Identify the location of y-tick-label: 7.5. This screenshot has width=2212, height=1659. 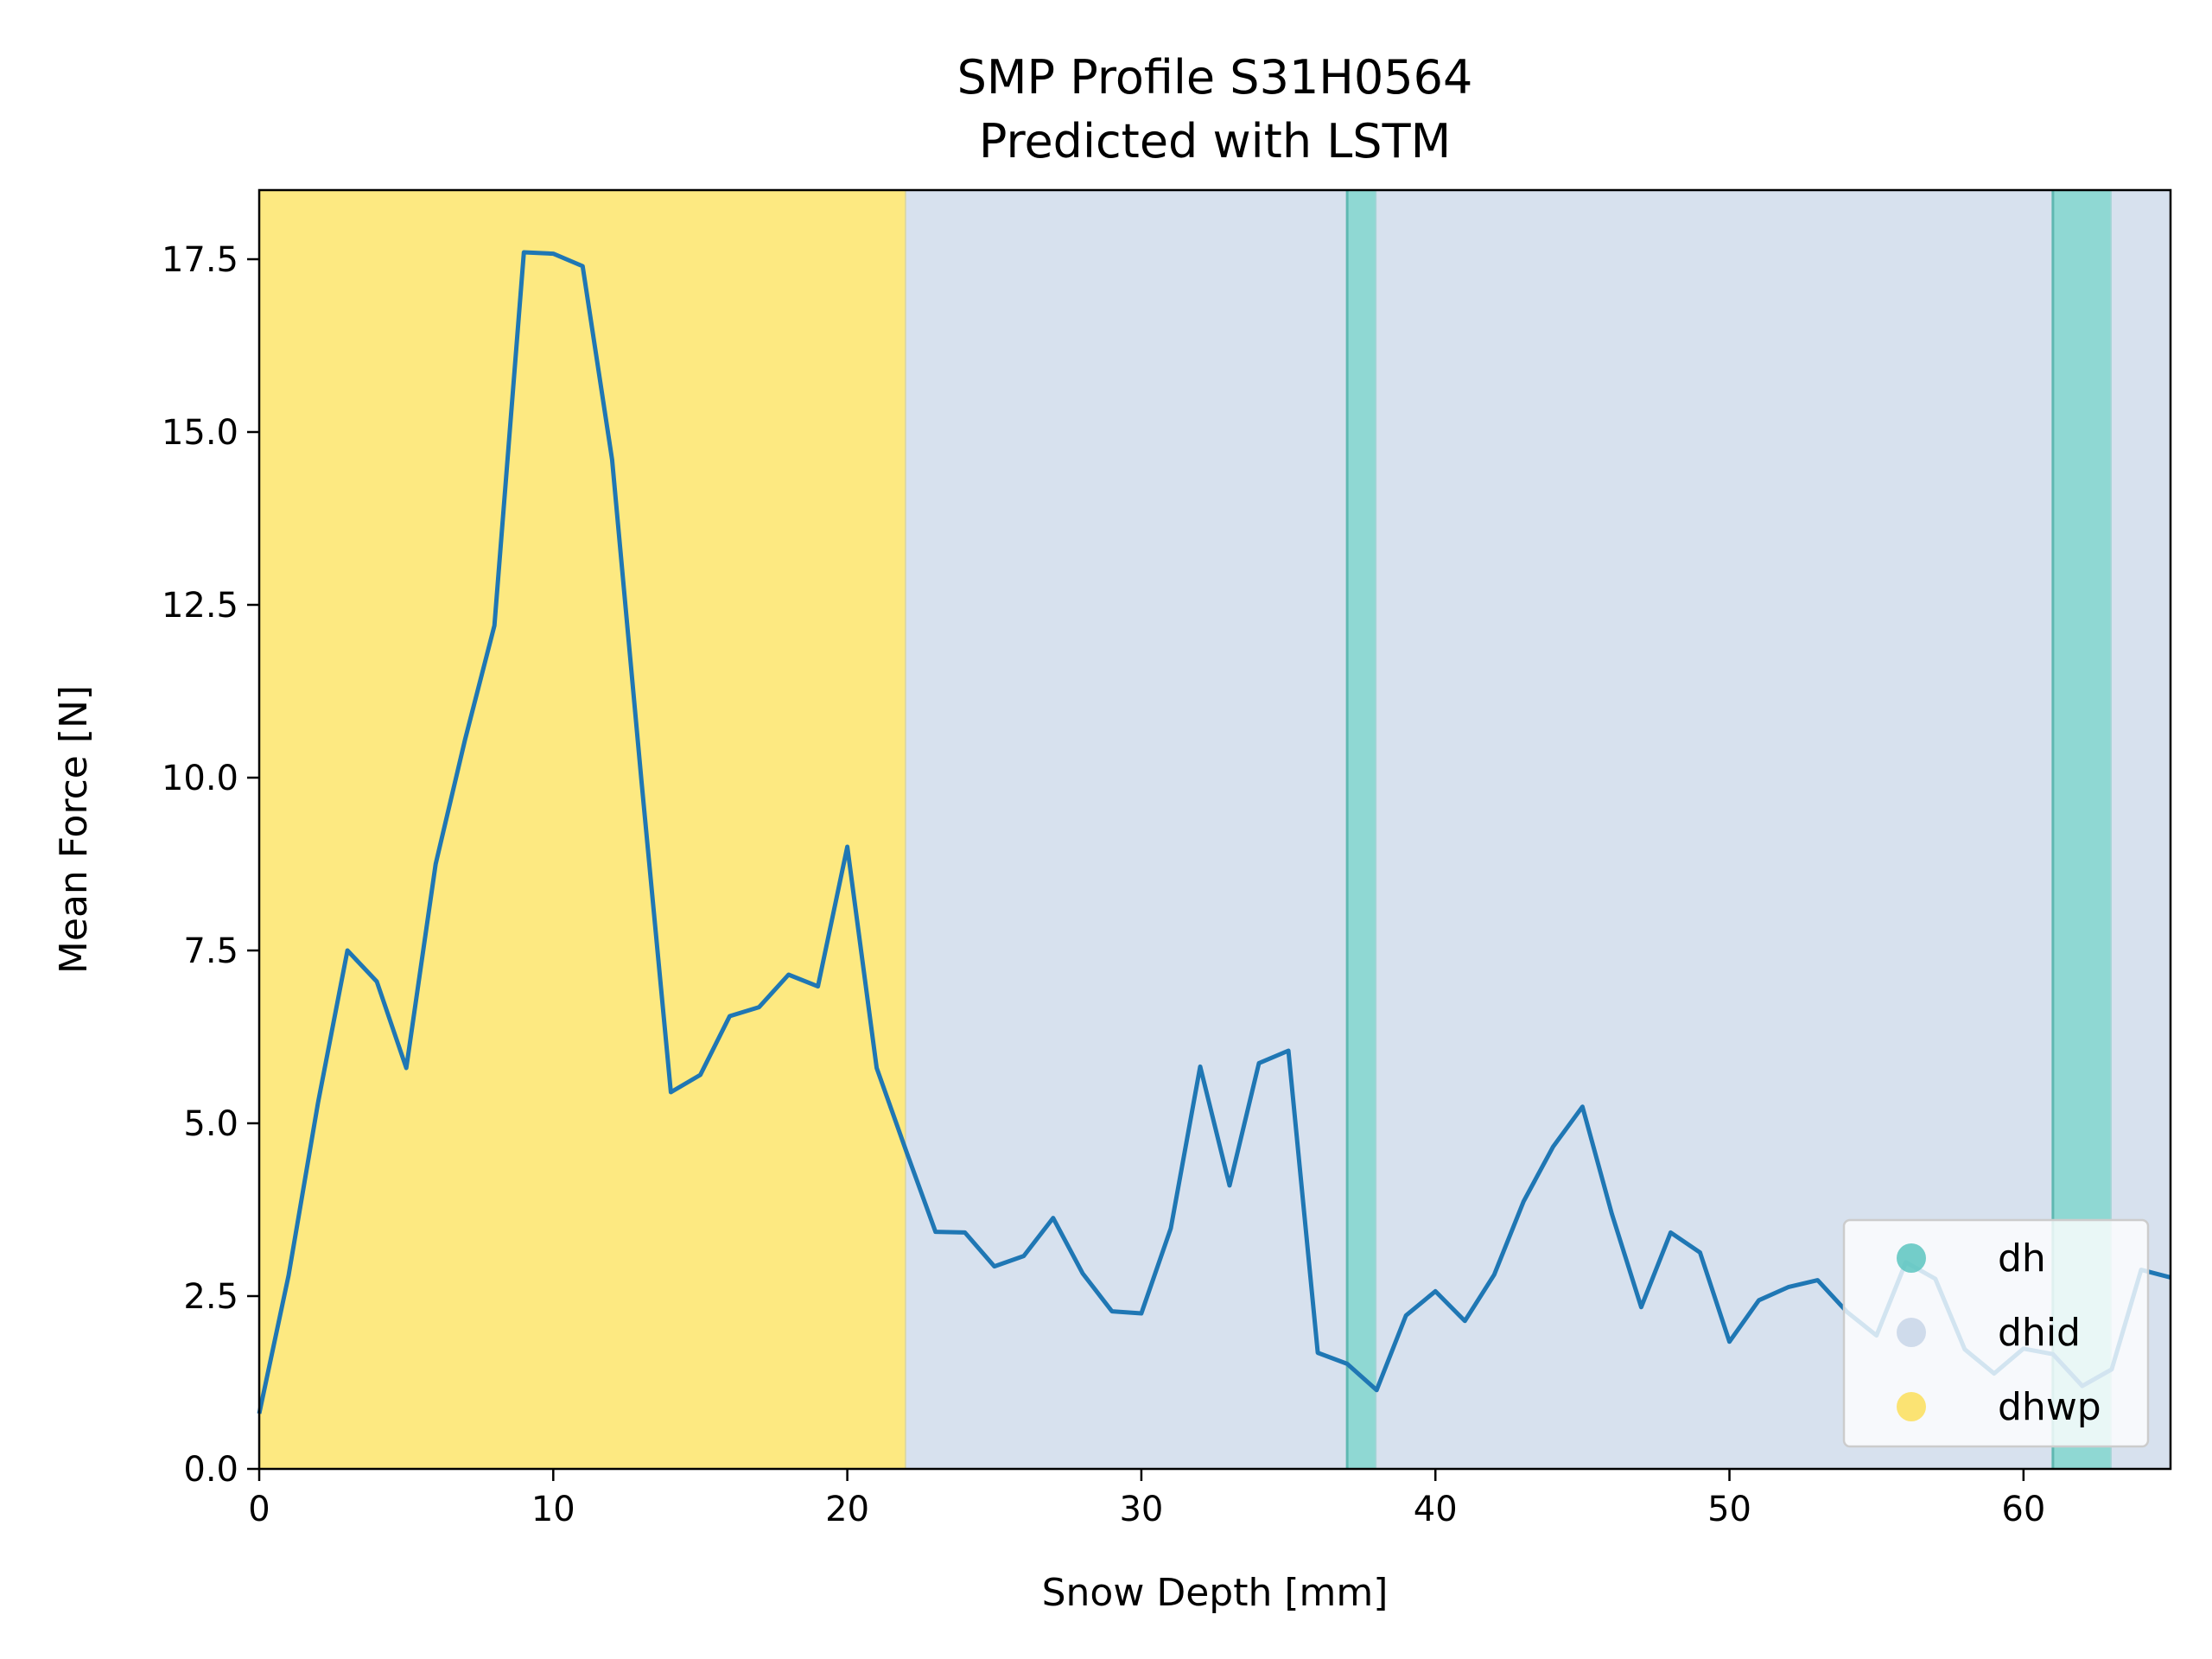
(210, 951).